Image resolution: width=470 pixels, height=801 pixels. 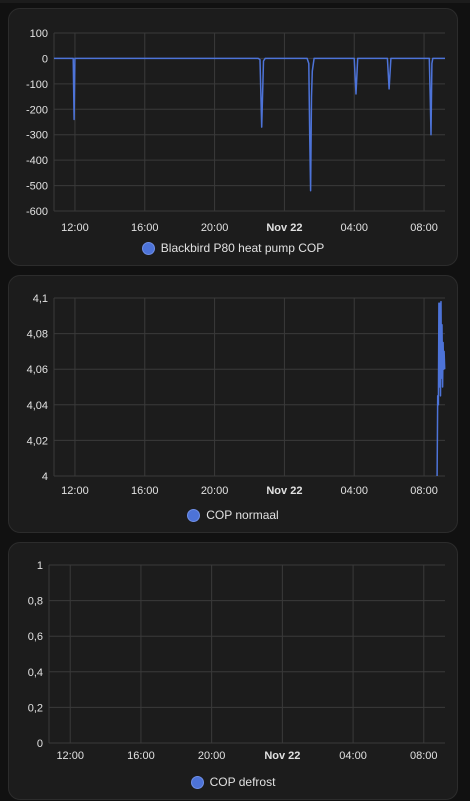 I want to click on y-tick-label: -500, so click(x=37, y=187).